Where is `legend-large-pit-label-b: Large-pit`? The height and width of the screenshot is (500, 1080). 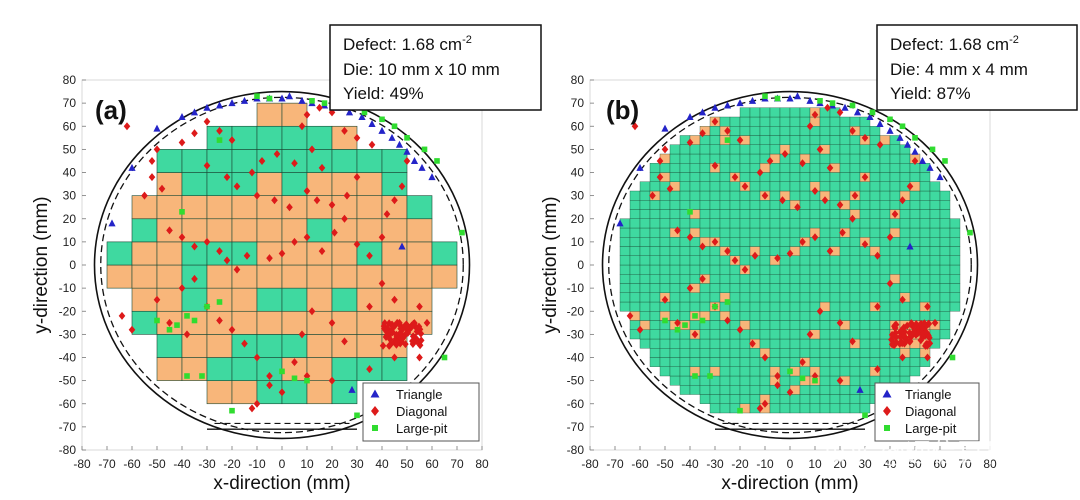 legend-large-pit-label-b: Large-pit is located at coordinates (931, 428).